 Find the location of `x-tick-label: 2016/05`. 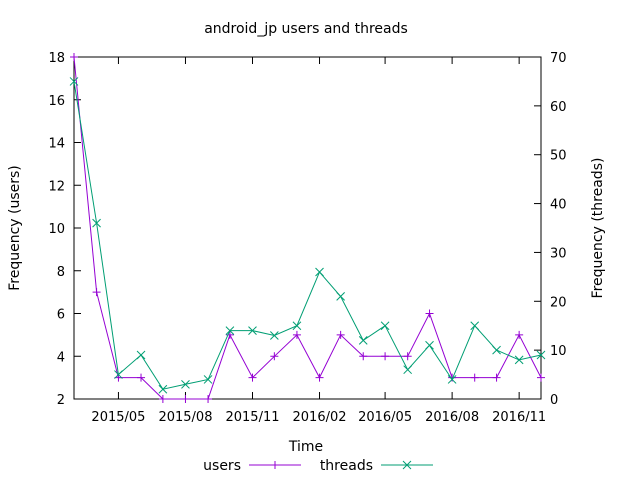

x-tick-label: 2016/05 is located at coordinates (385, 417).